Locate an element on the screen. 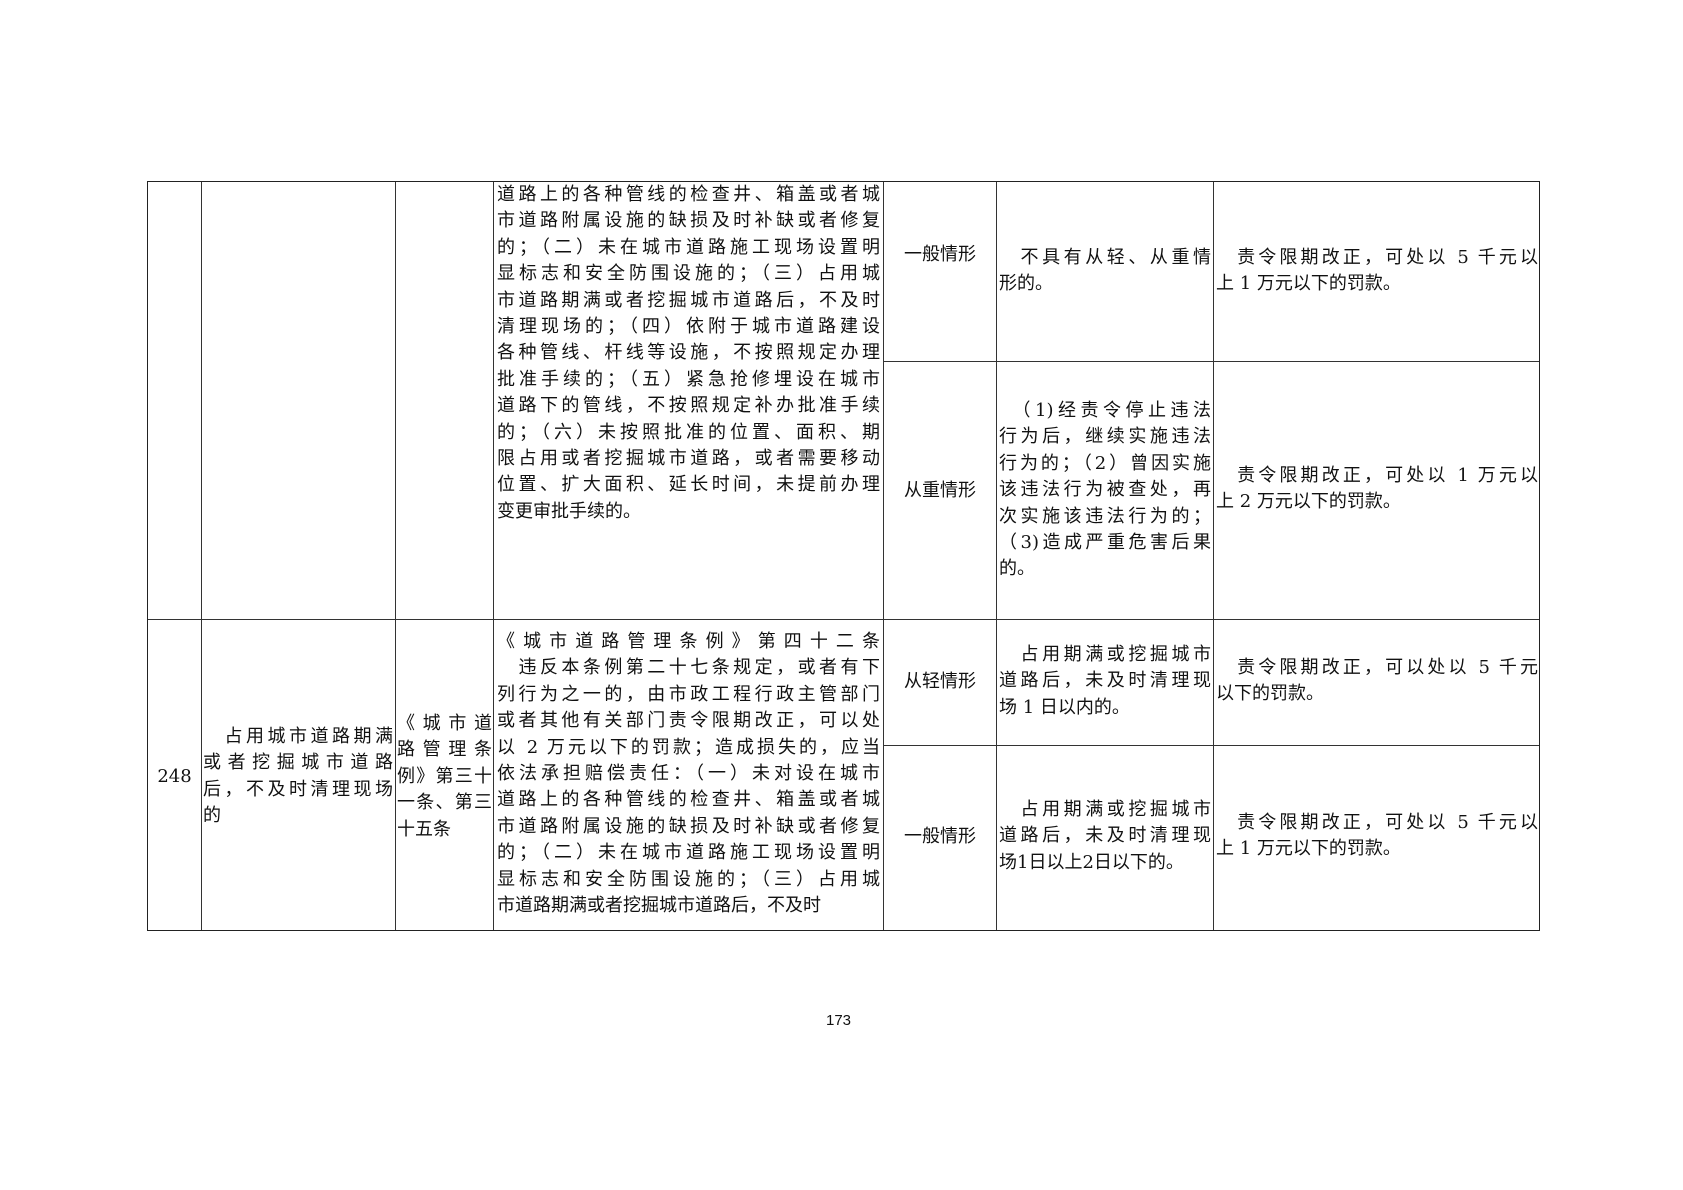 Image resolution: width=1683 pixels, height=1190 pixels. level-general-248: 一般情形 is located at coordinates (940, 836).